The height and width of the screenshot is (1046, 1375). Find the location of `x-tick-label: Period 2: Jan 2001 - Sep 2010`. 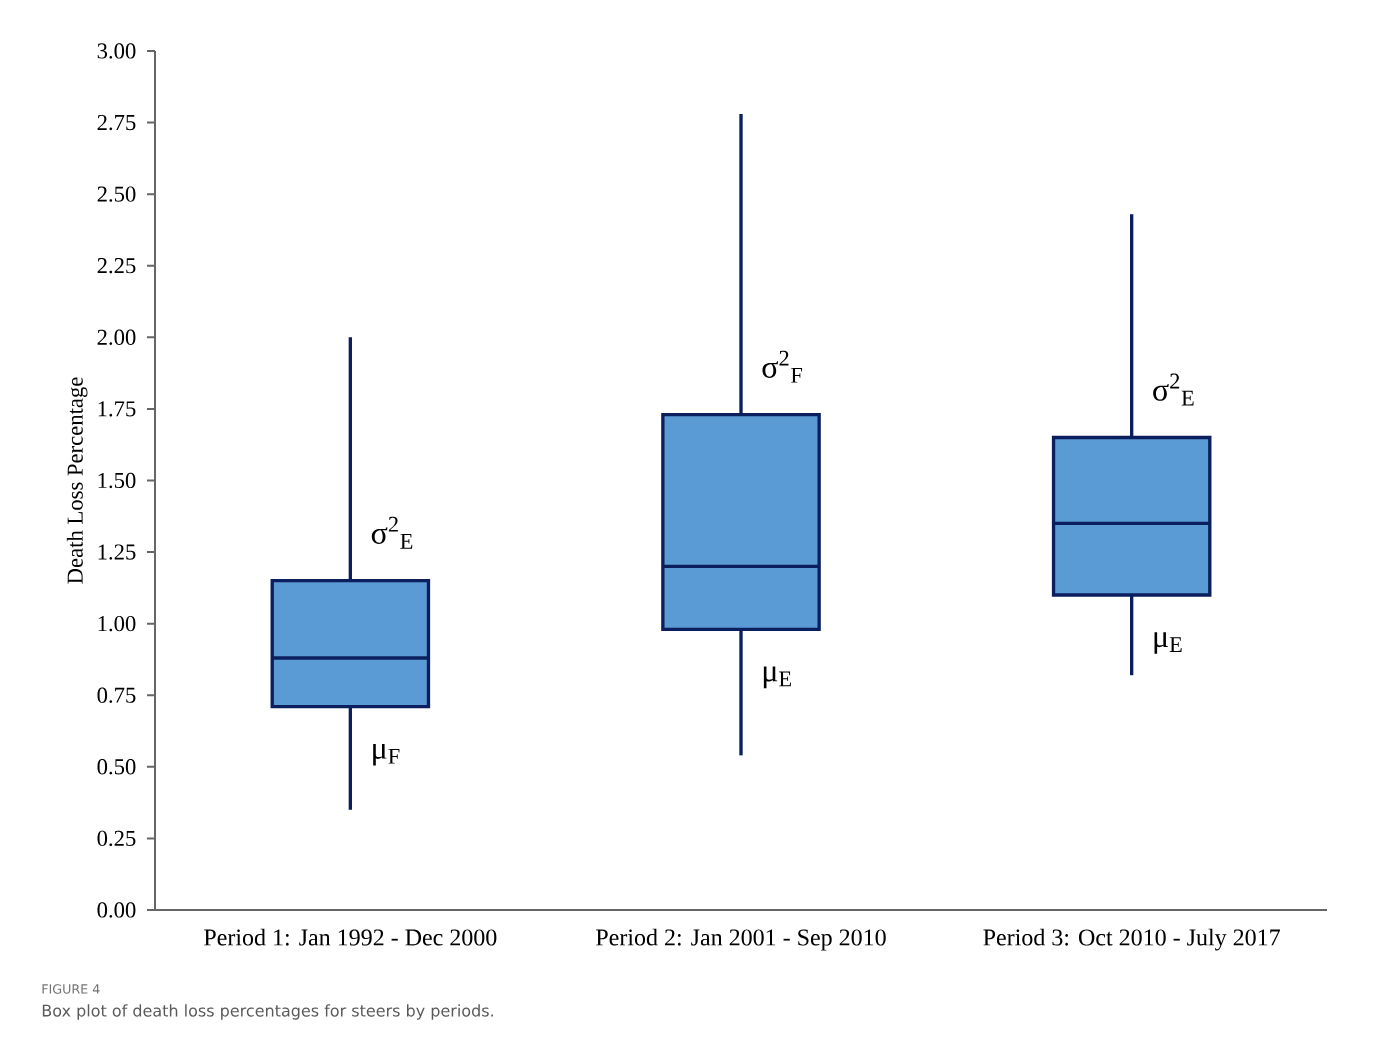

x-tick-label: Period 2: Jan 2001 - Sep 2010 is located at coordinates (741, 939).